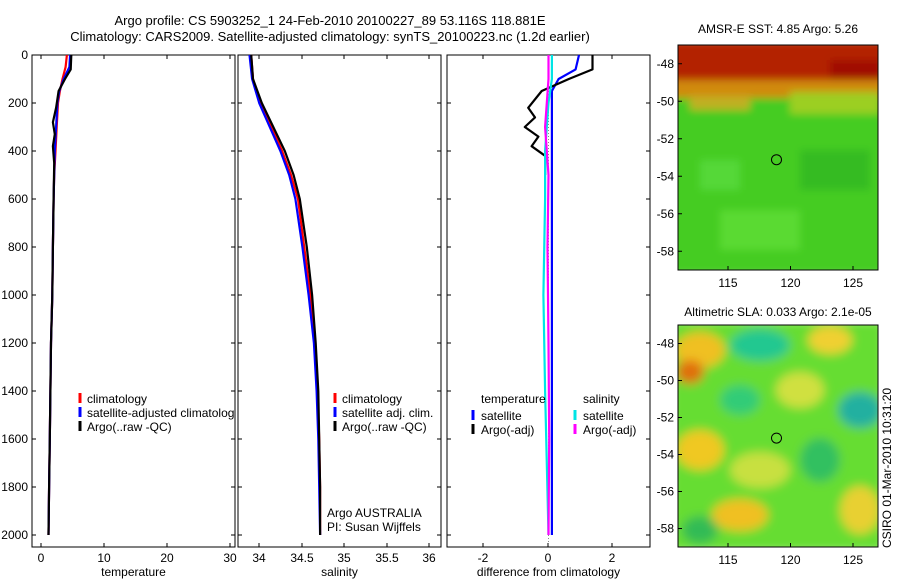 Image resolution: width=900 pixels, height=580 pixels. I want to click on x-tick-label: 35, so click(344, 558).